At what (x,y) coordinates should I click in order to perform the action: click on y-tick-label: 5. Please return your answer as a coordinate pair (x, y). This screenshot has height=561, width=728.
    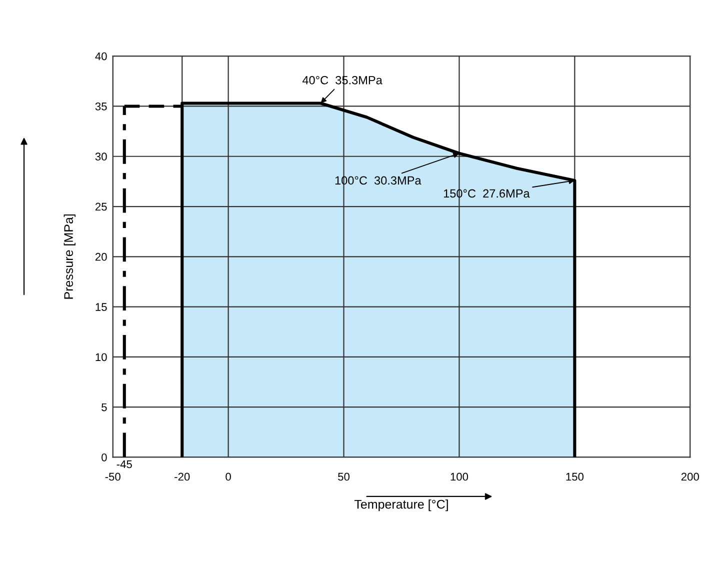
    Looking at the image, I should click on (104, 407).